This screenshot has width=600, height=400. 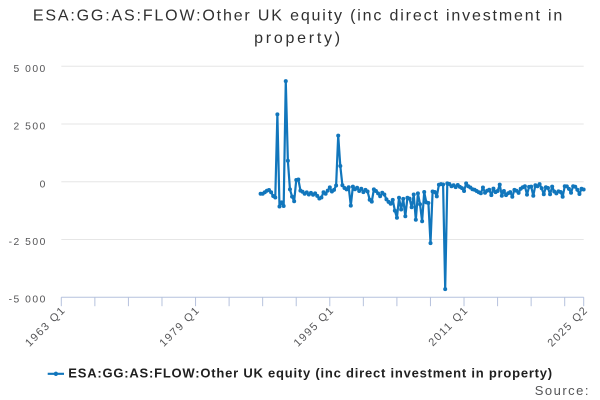 What do you see at coordinates (448, 326) in the screenshot?
I see `svg-text: 2011 Q1` at bounding box center [448, 326].